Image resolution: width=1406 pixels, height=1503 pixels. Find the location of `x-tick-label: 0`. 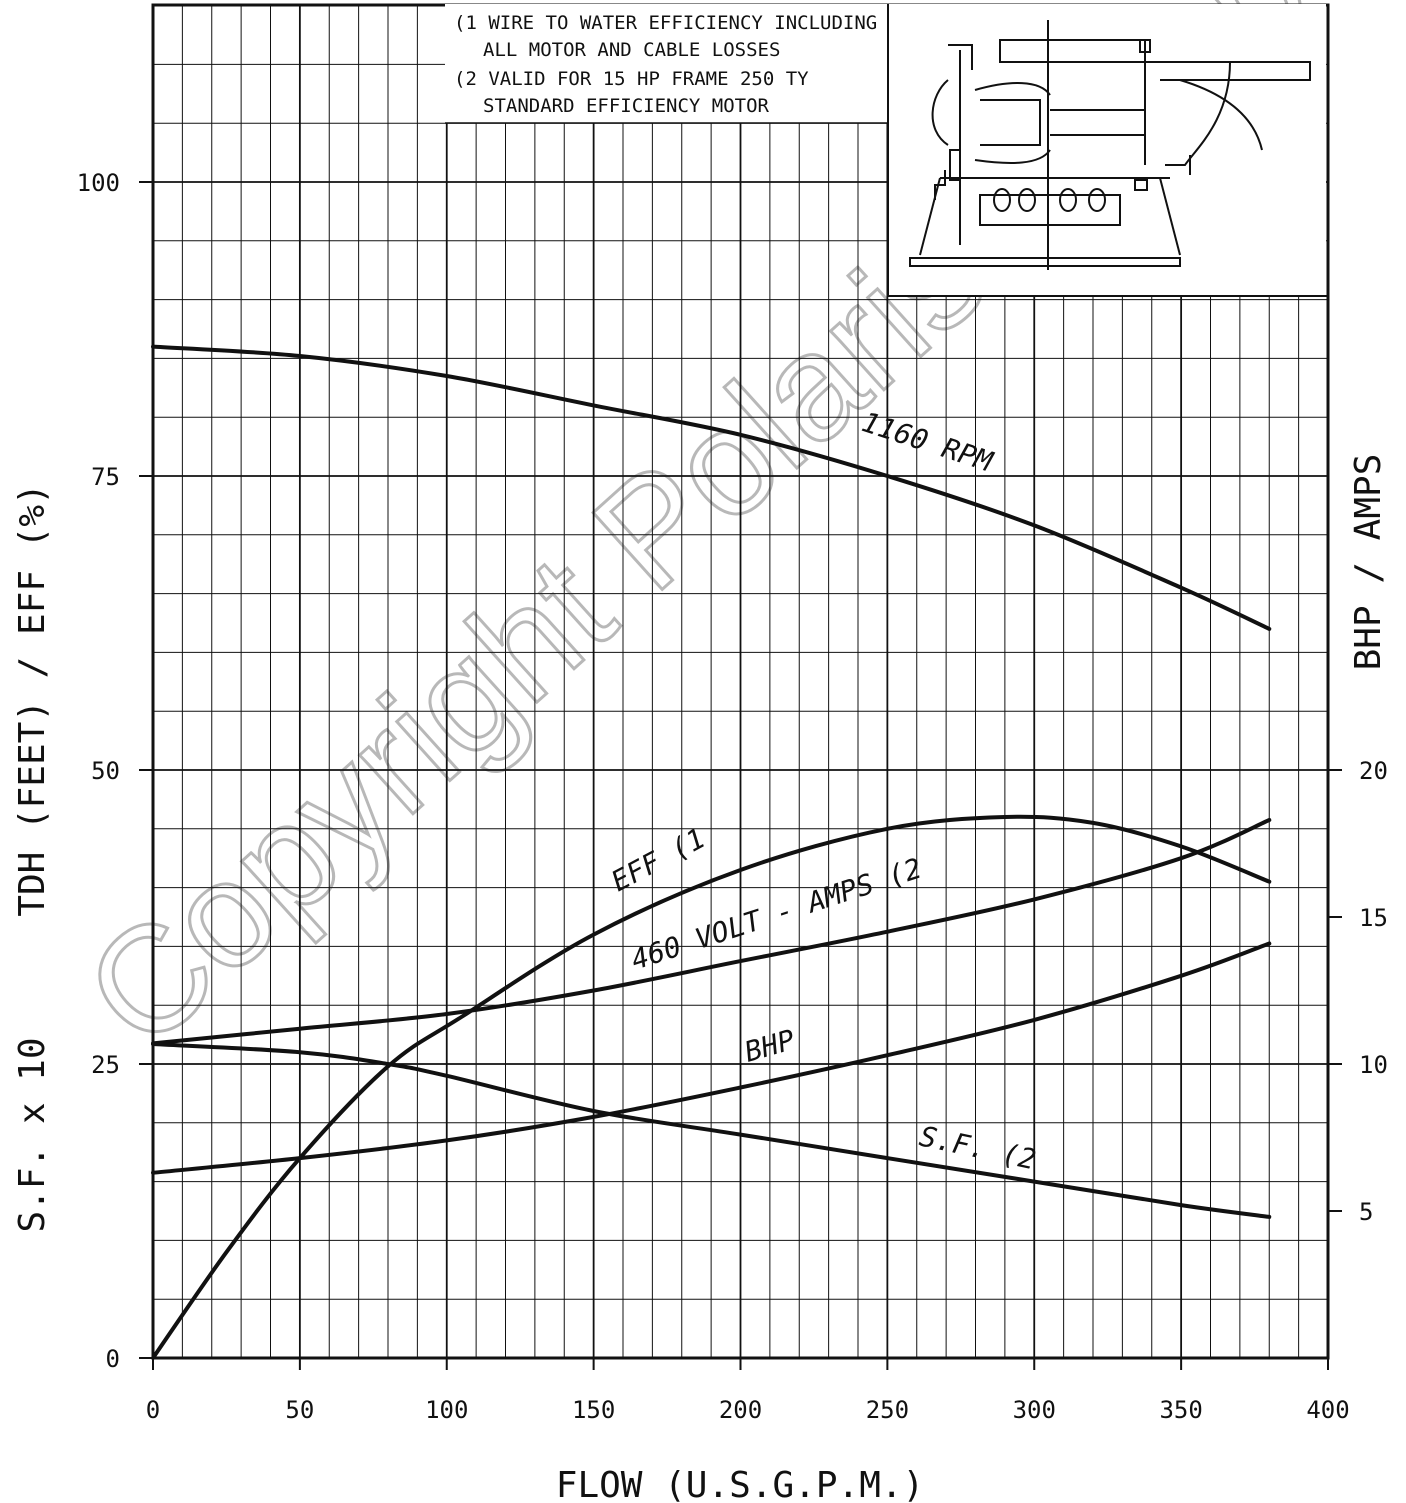

x-tick-label: 0 is located at coordinates (153, 1410).